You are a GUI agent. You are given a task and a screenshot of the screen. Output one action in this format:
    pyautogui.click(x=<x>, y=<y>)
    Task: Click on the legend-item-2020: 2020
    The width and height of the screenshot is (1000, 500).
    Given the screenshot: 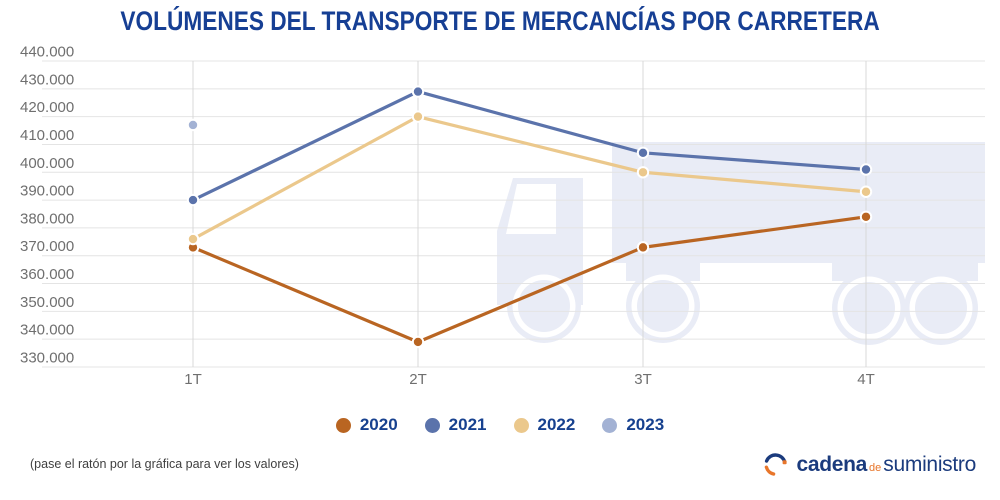 What is the action you would take?
    pyautogui.click(x=366, y=425)
    